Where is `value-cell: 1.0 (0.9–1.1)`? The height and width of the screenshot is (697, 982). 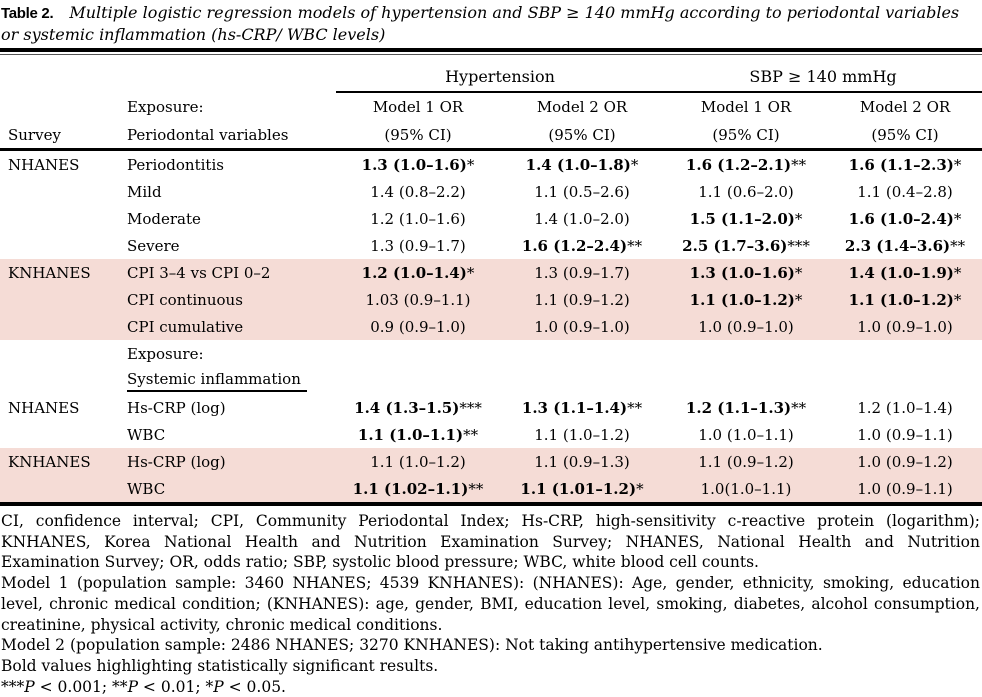 value-cell: 1.0 (0.9–1.1) is located at coordinates (905, 488).